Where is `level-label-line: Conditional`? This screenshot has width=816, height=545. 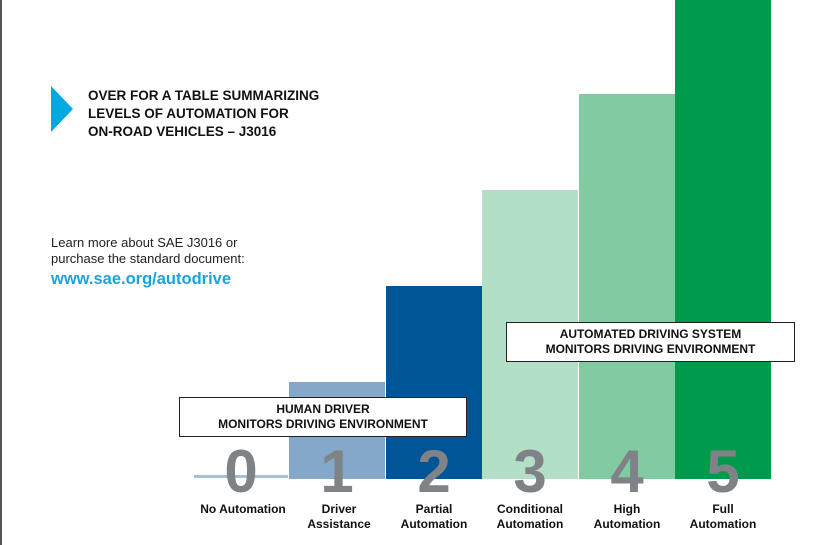
level-label-line: Conditional is located at coordinates (530, 509).